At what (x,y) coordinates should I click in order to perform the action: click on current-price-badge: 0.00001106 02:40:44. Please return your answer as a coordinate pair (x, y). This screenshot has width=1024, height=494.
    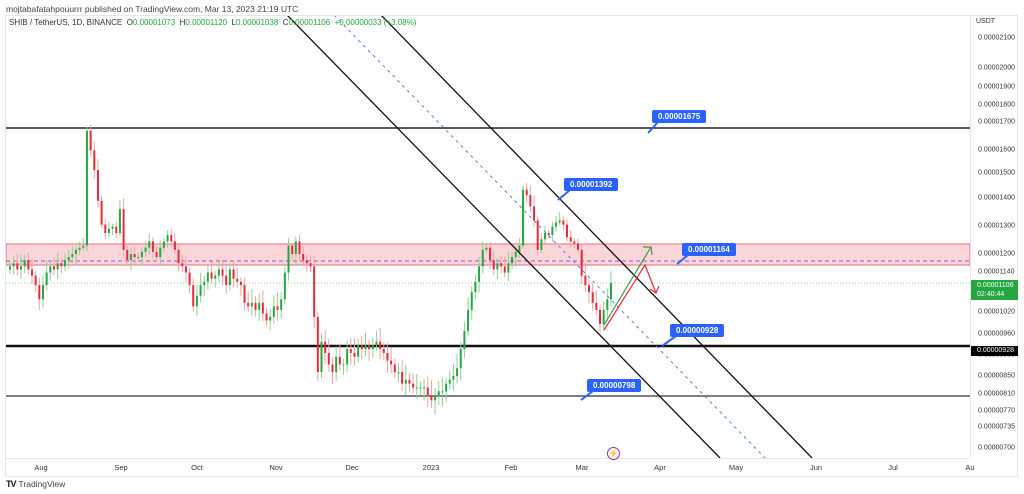
    Looking at the image, I should click on (994, 290).